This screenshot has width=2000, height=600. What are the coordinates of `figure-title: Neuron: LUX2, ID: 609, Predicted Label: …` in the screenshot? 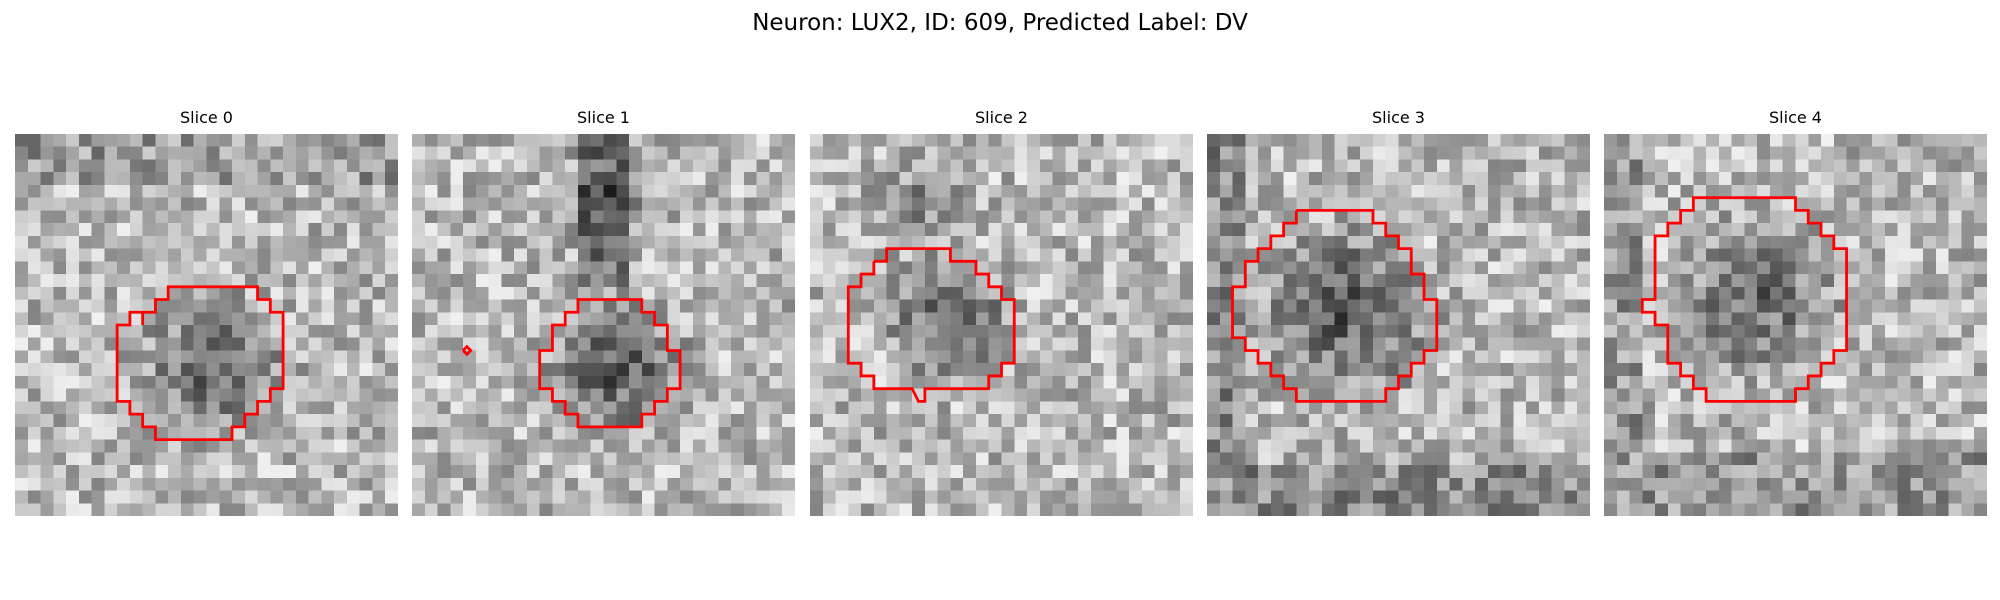 It's located at (1000, 23).